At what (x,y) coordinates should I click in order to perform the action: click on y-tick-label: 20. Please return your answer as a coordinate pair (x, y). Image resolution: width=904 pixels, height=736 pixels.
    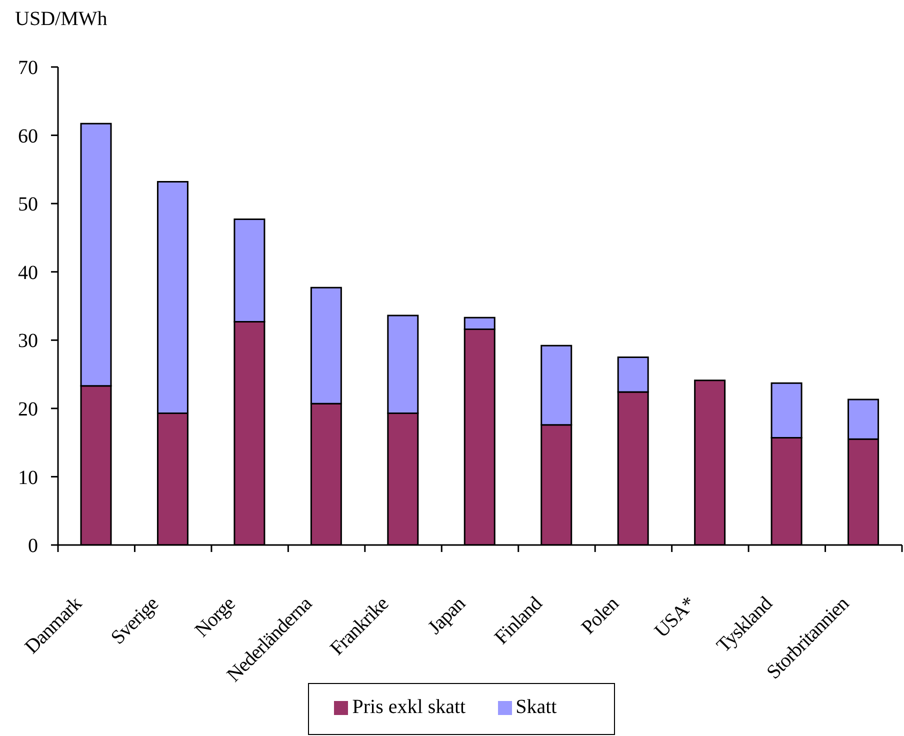
    Looking at the image, I should click on (28, 409).